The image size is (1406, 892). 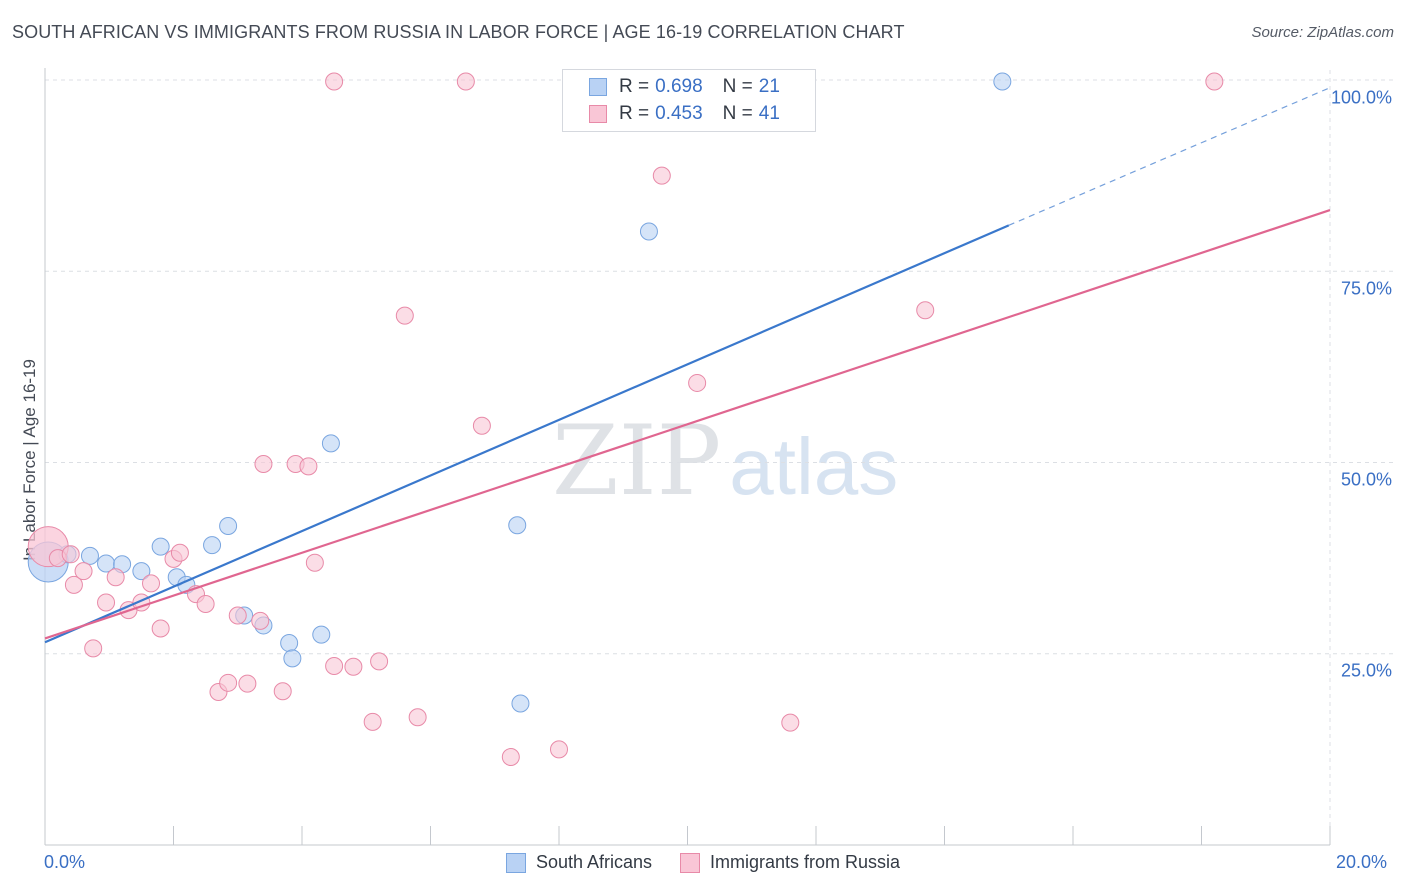 I want to click on y-tick-label-75: 75.0%, so click(x=1366, y=288).